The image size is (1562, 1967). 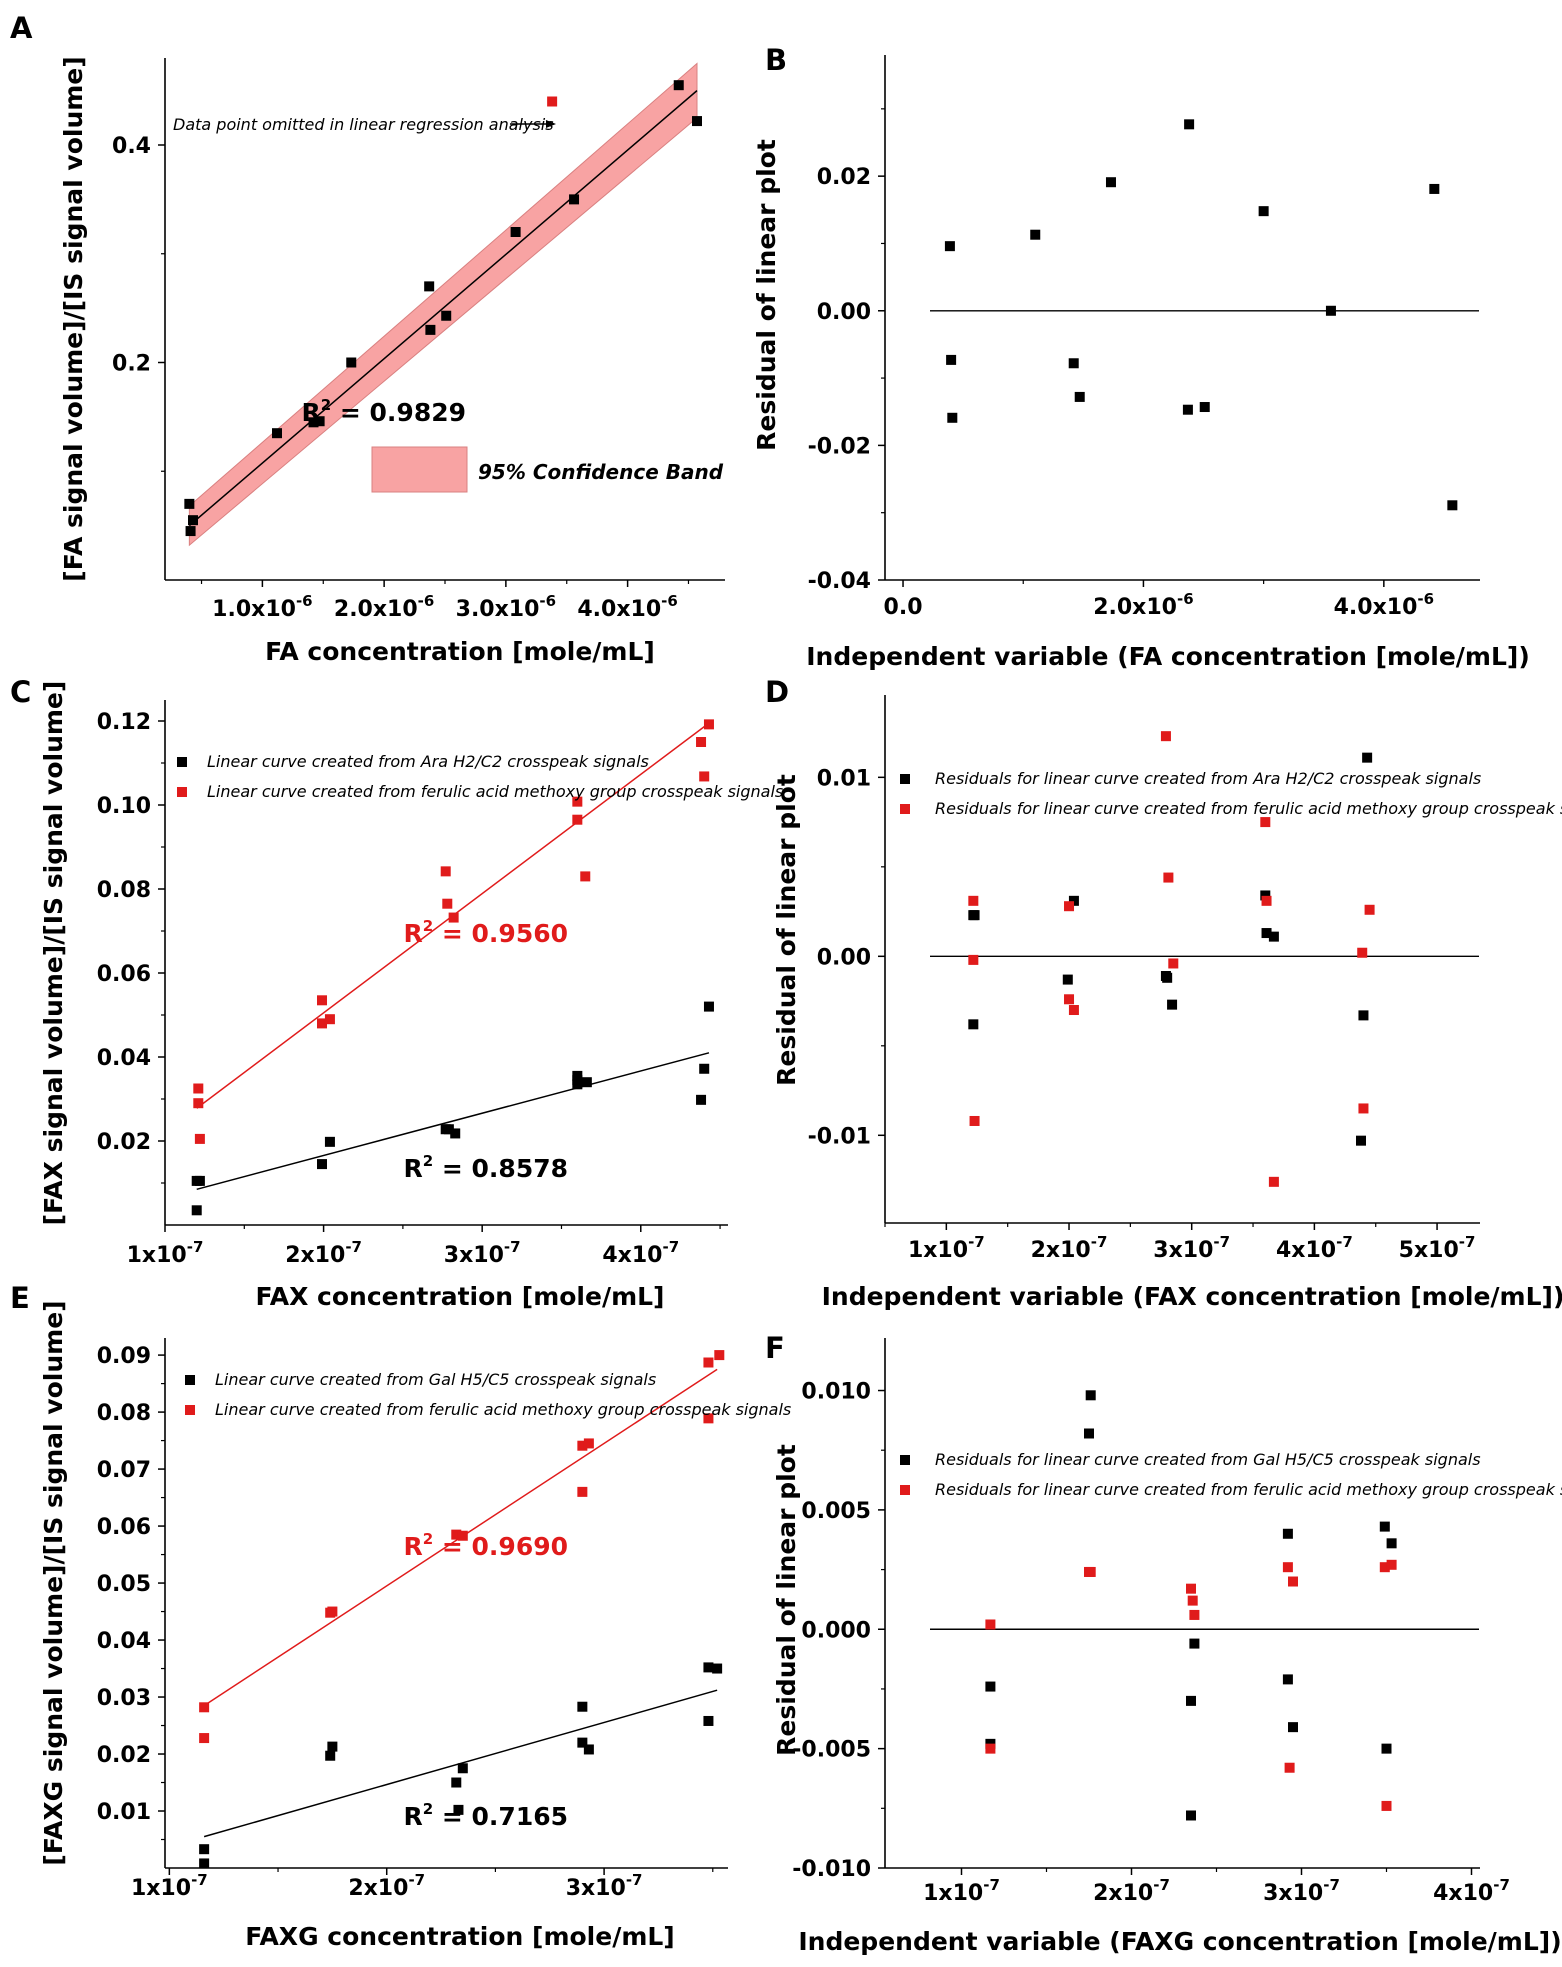 I want to click on panel-c-x-axis-label: FAX concentration [mole/mL], so click(x=460, y=1296).